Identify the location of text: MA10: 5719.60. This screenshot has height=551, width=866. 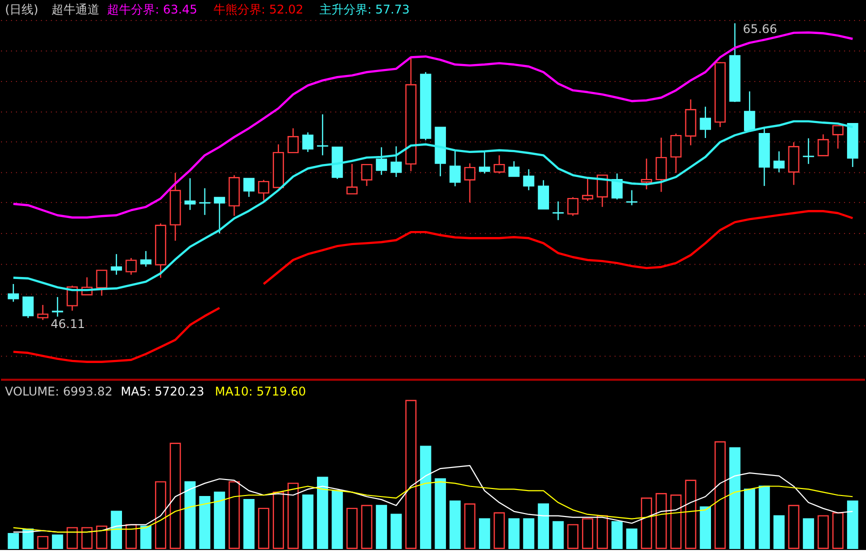
(260, 391).